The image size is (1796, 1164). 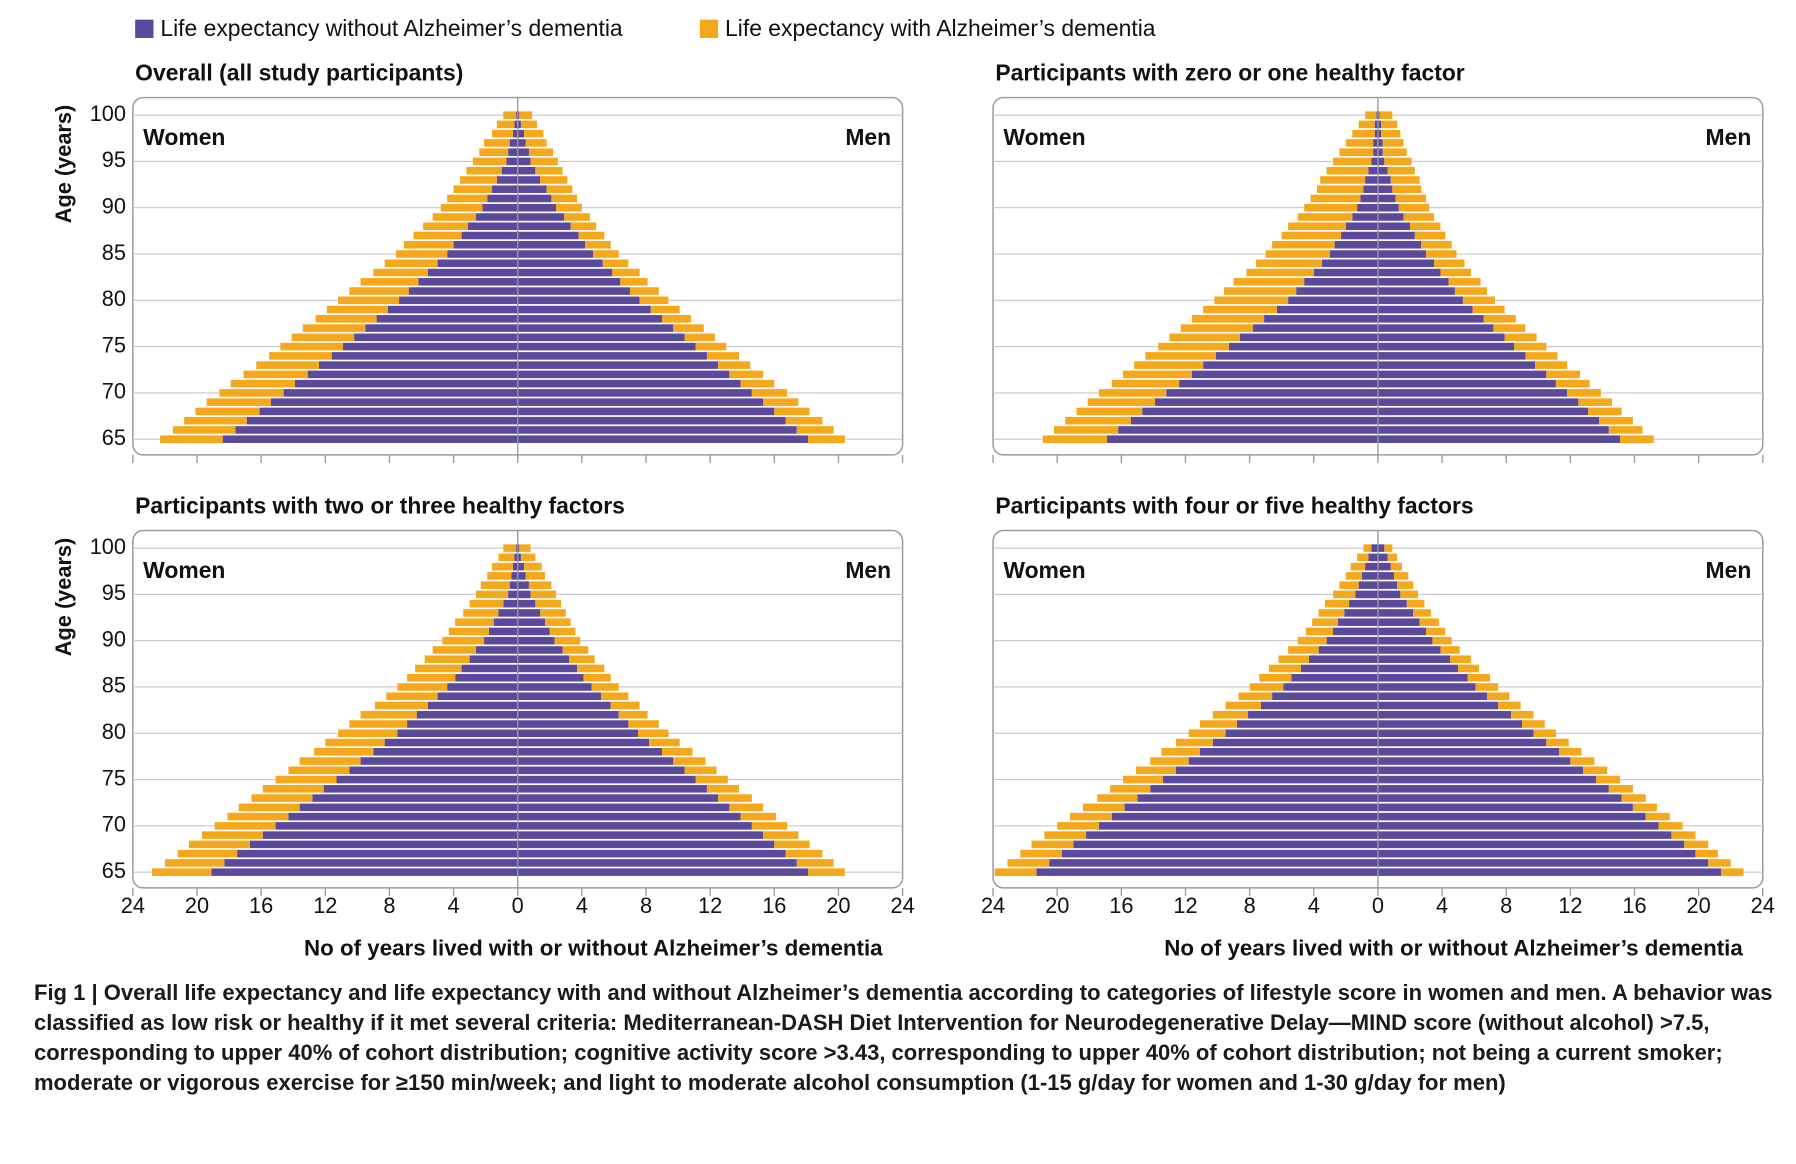 I want to click on x-tick-label: 16, so click(x=774, y=905).